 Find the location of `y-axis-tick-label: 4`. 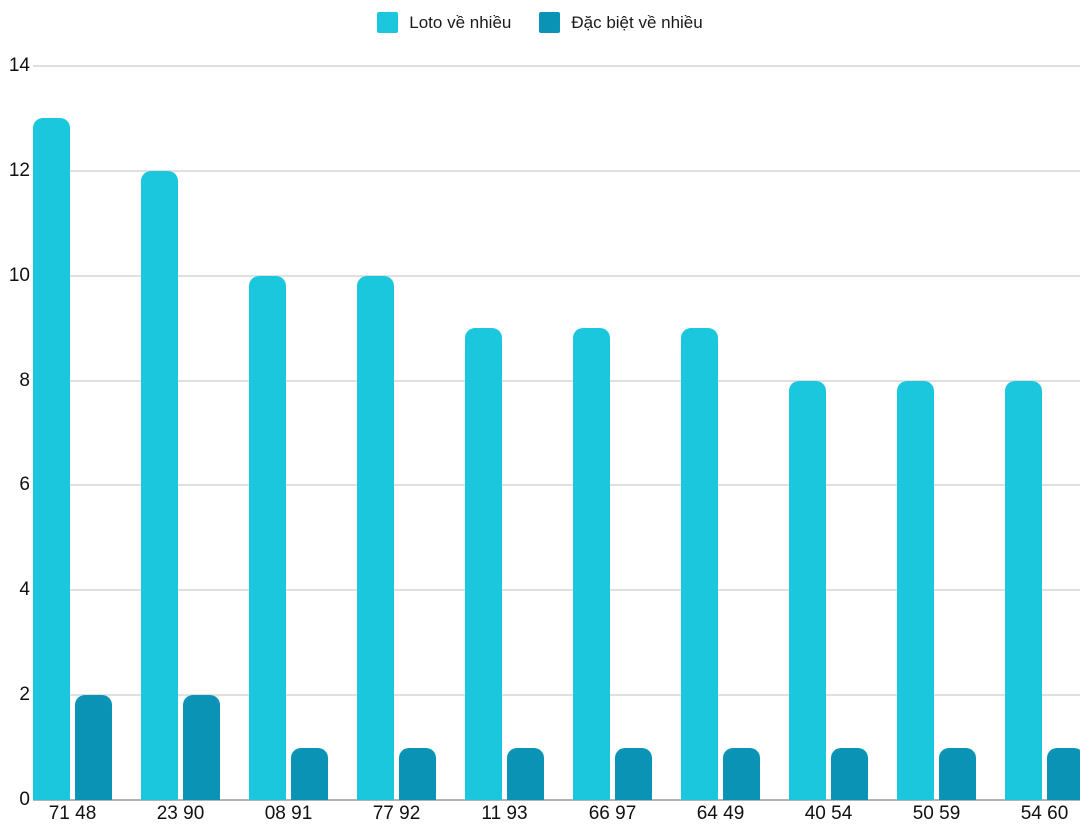

y-axis-tick-label: 4 is located at coordinates (24, 590).